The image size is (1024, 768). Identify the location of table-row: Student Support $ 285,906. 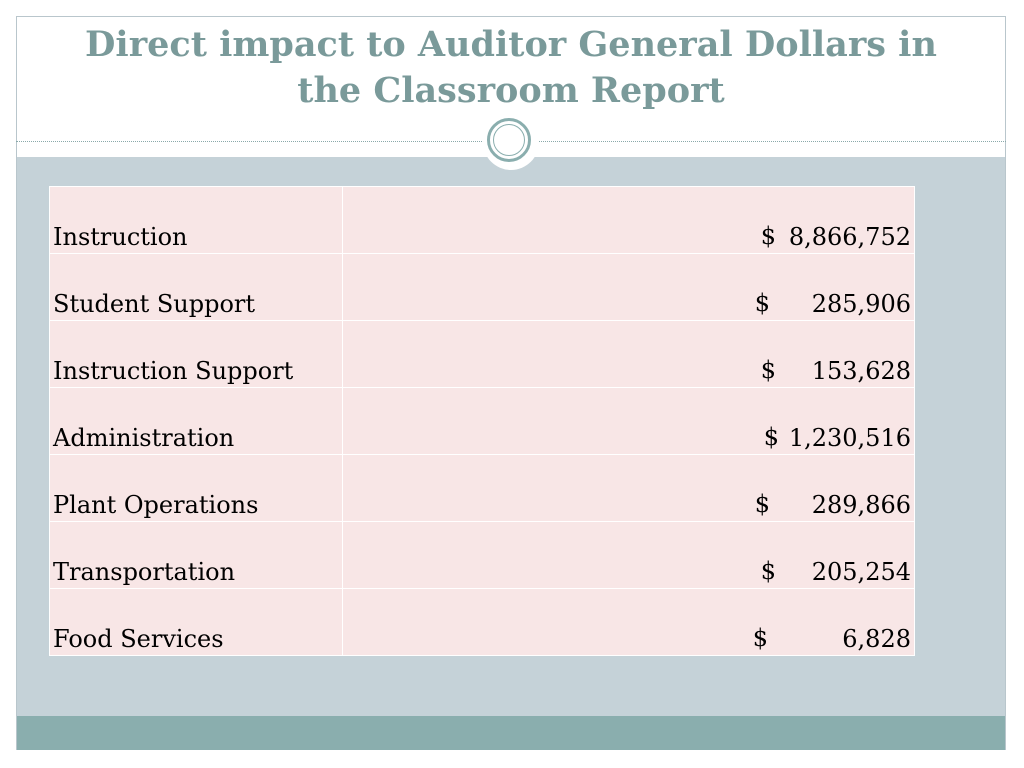
(482, 287).